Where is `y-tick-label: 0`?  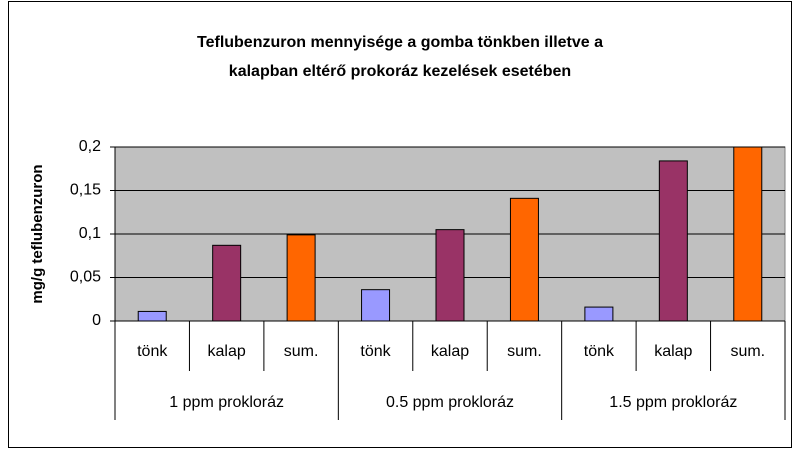 y-tick-label: 0 is located at coordinates (96, 320).